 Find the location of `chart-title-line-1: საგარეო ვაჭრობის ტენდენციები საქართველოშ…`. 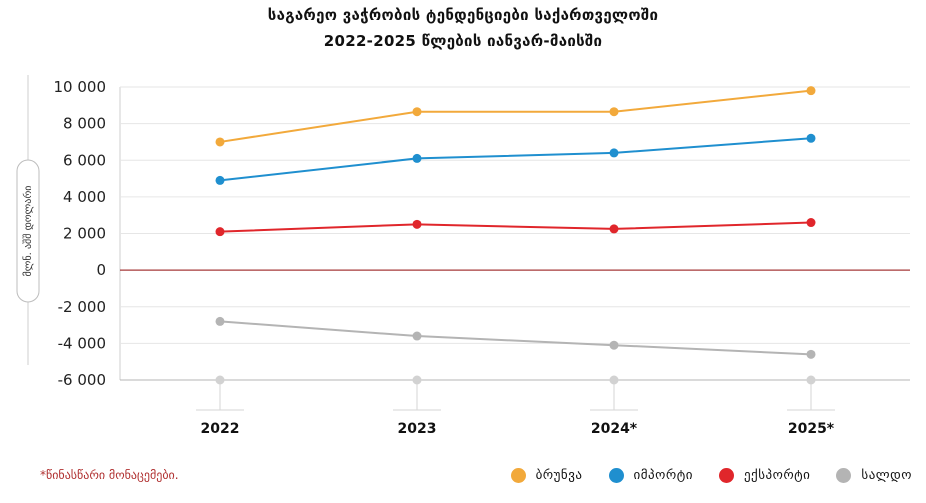

chart-title-line-1: საგარეო ვაჭრობის ტენდენციები საქართველოშ… is located at coordinates (463, 15).